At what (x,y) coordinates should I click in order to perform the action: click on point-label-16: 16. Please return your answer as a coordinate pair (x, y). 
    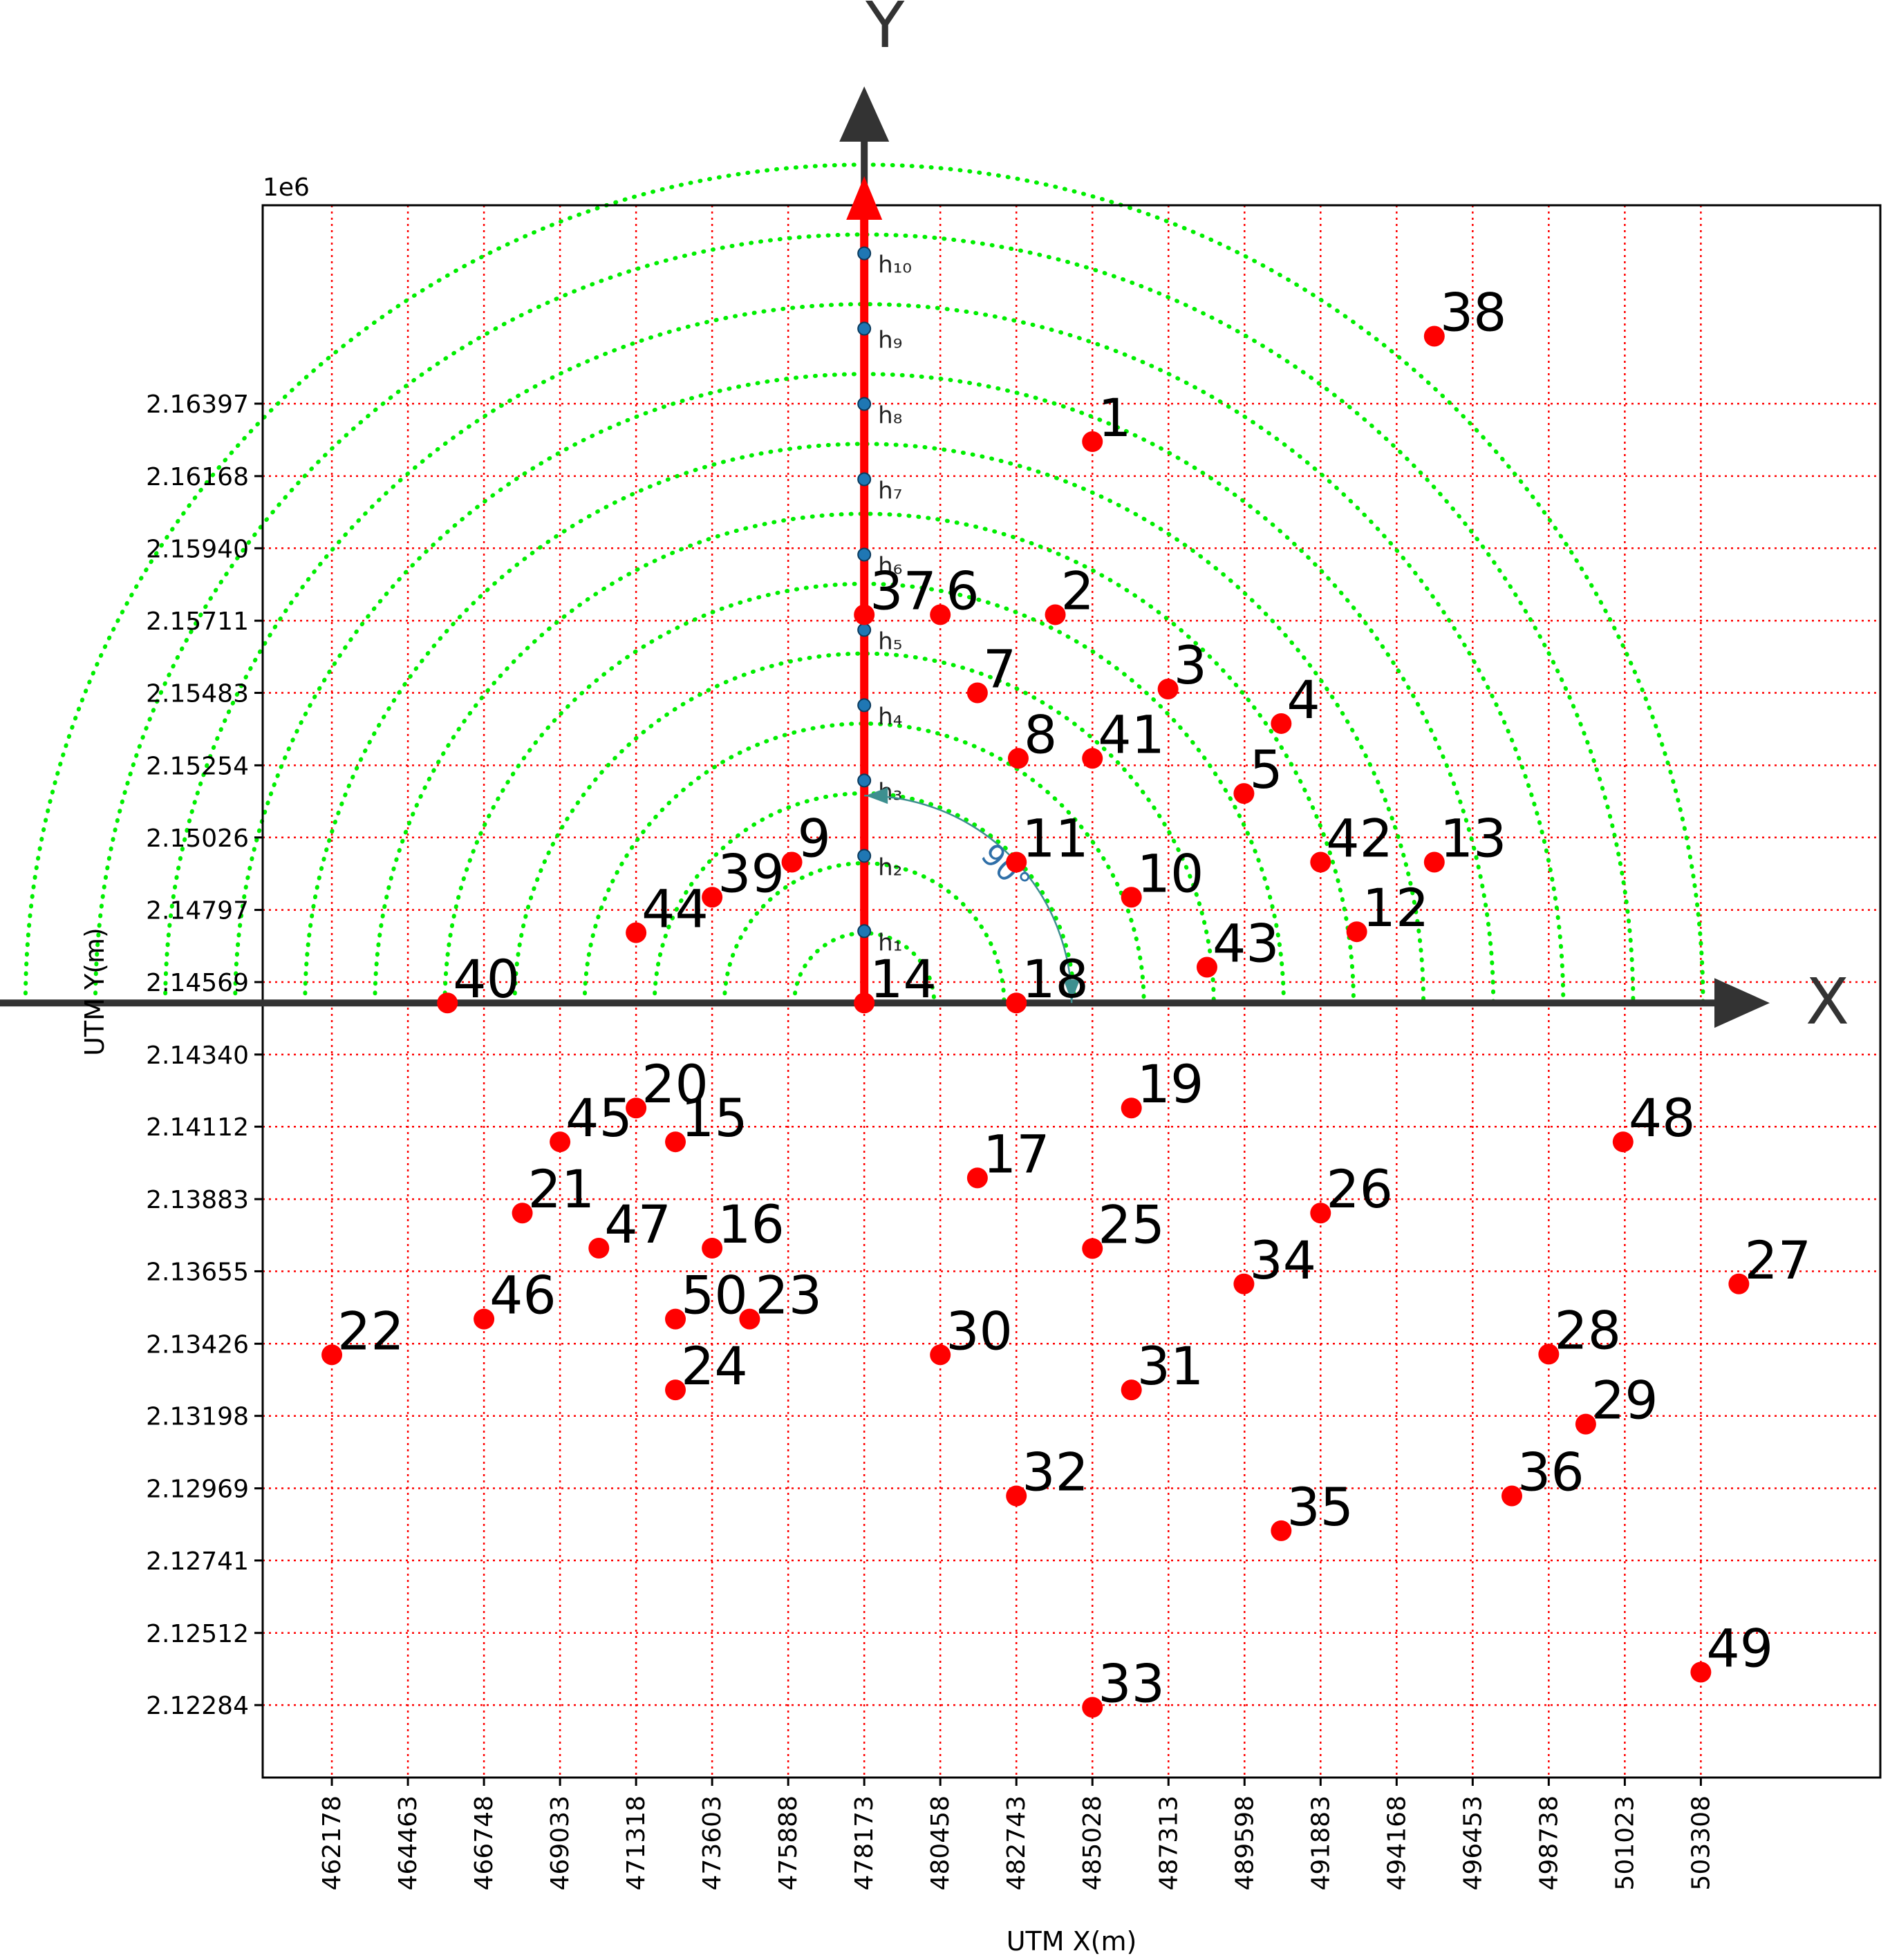
    Looking at the image, I should click on (751, 1224).